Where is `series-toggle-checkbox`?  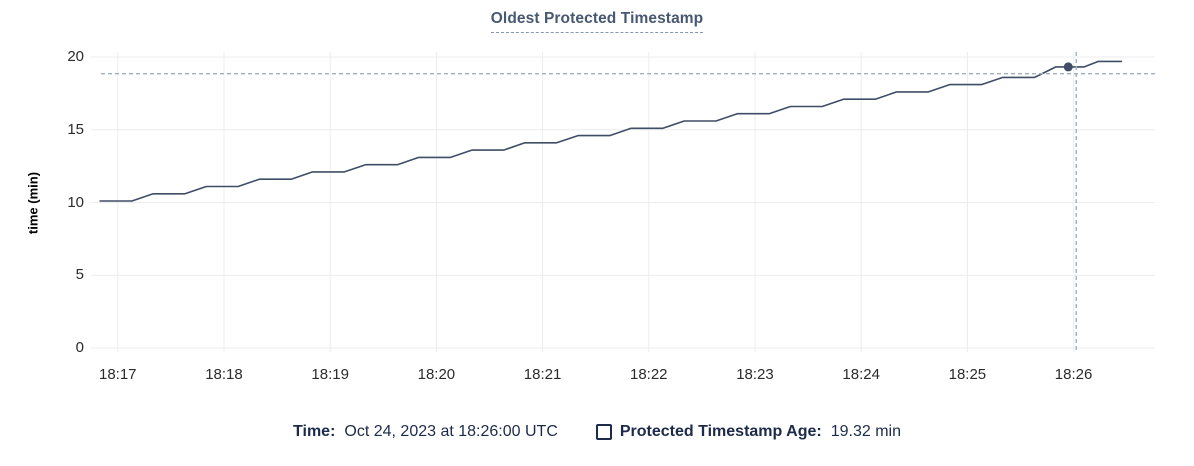 series-toggle-checkbox is located at coordinates (603, 432).